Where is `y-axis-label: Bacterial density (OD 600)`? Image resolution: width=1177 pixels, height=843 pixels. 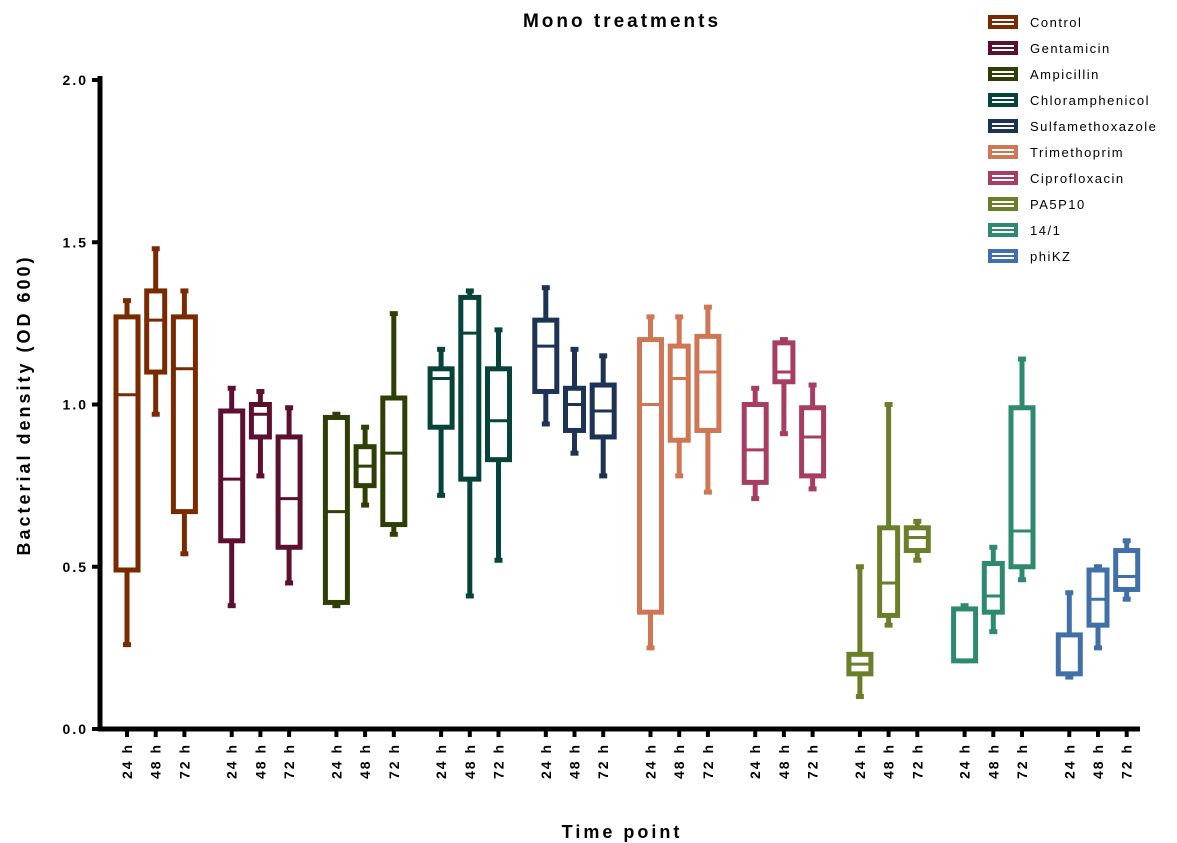
y-axis-label: Bacterial density (OD 600) is located at coordinates (24, 404).